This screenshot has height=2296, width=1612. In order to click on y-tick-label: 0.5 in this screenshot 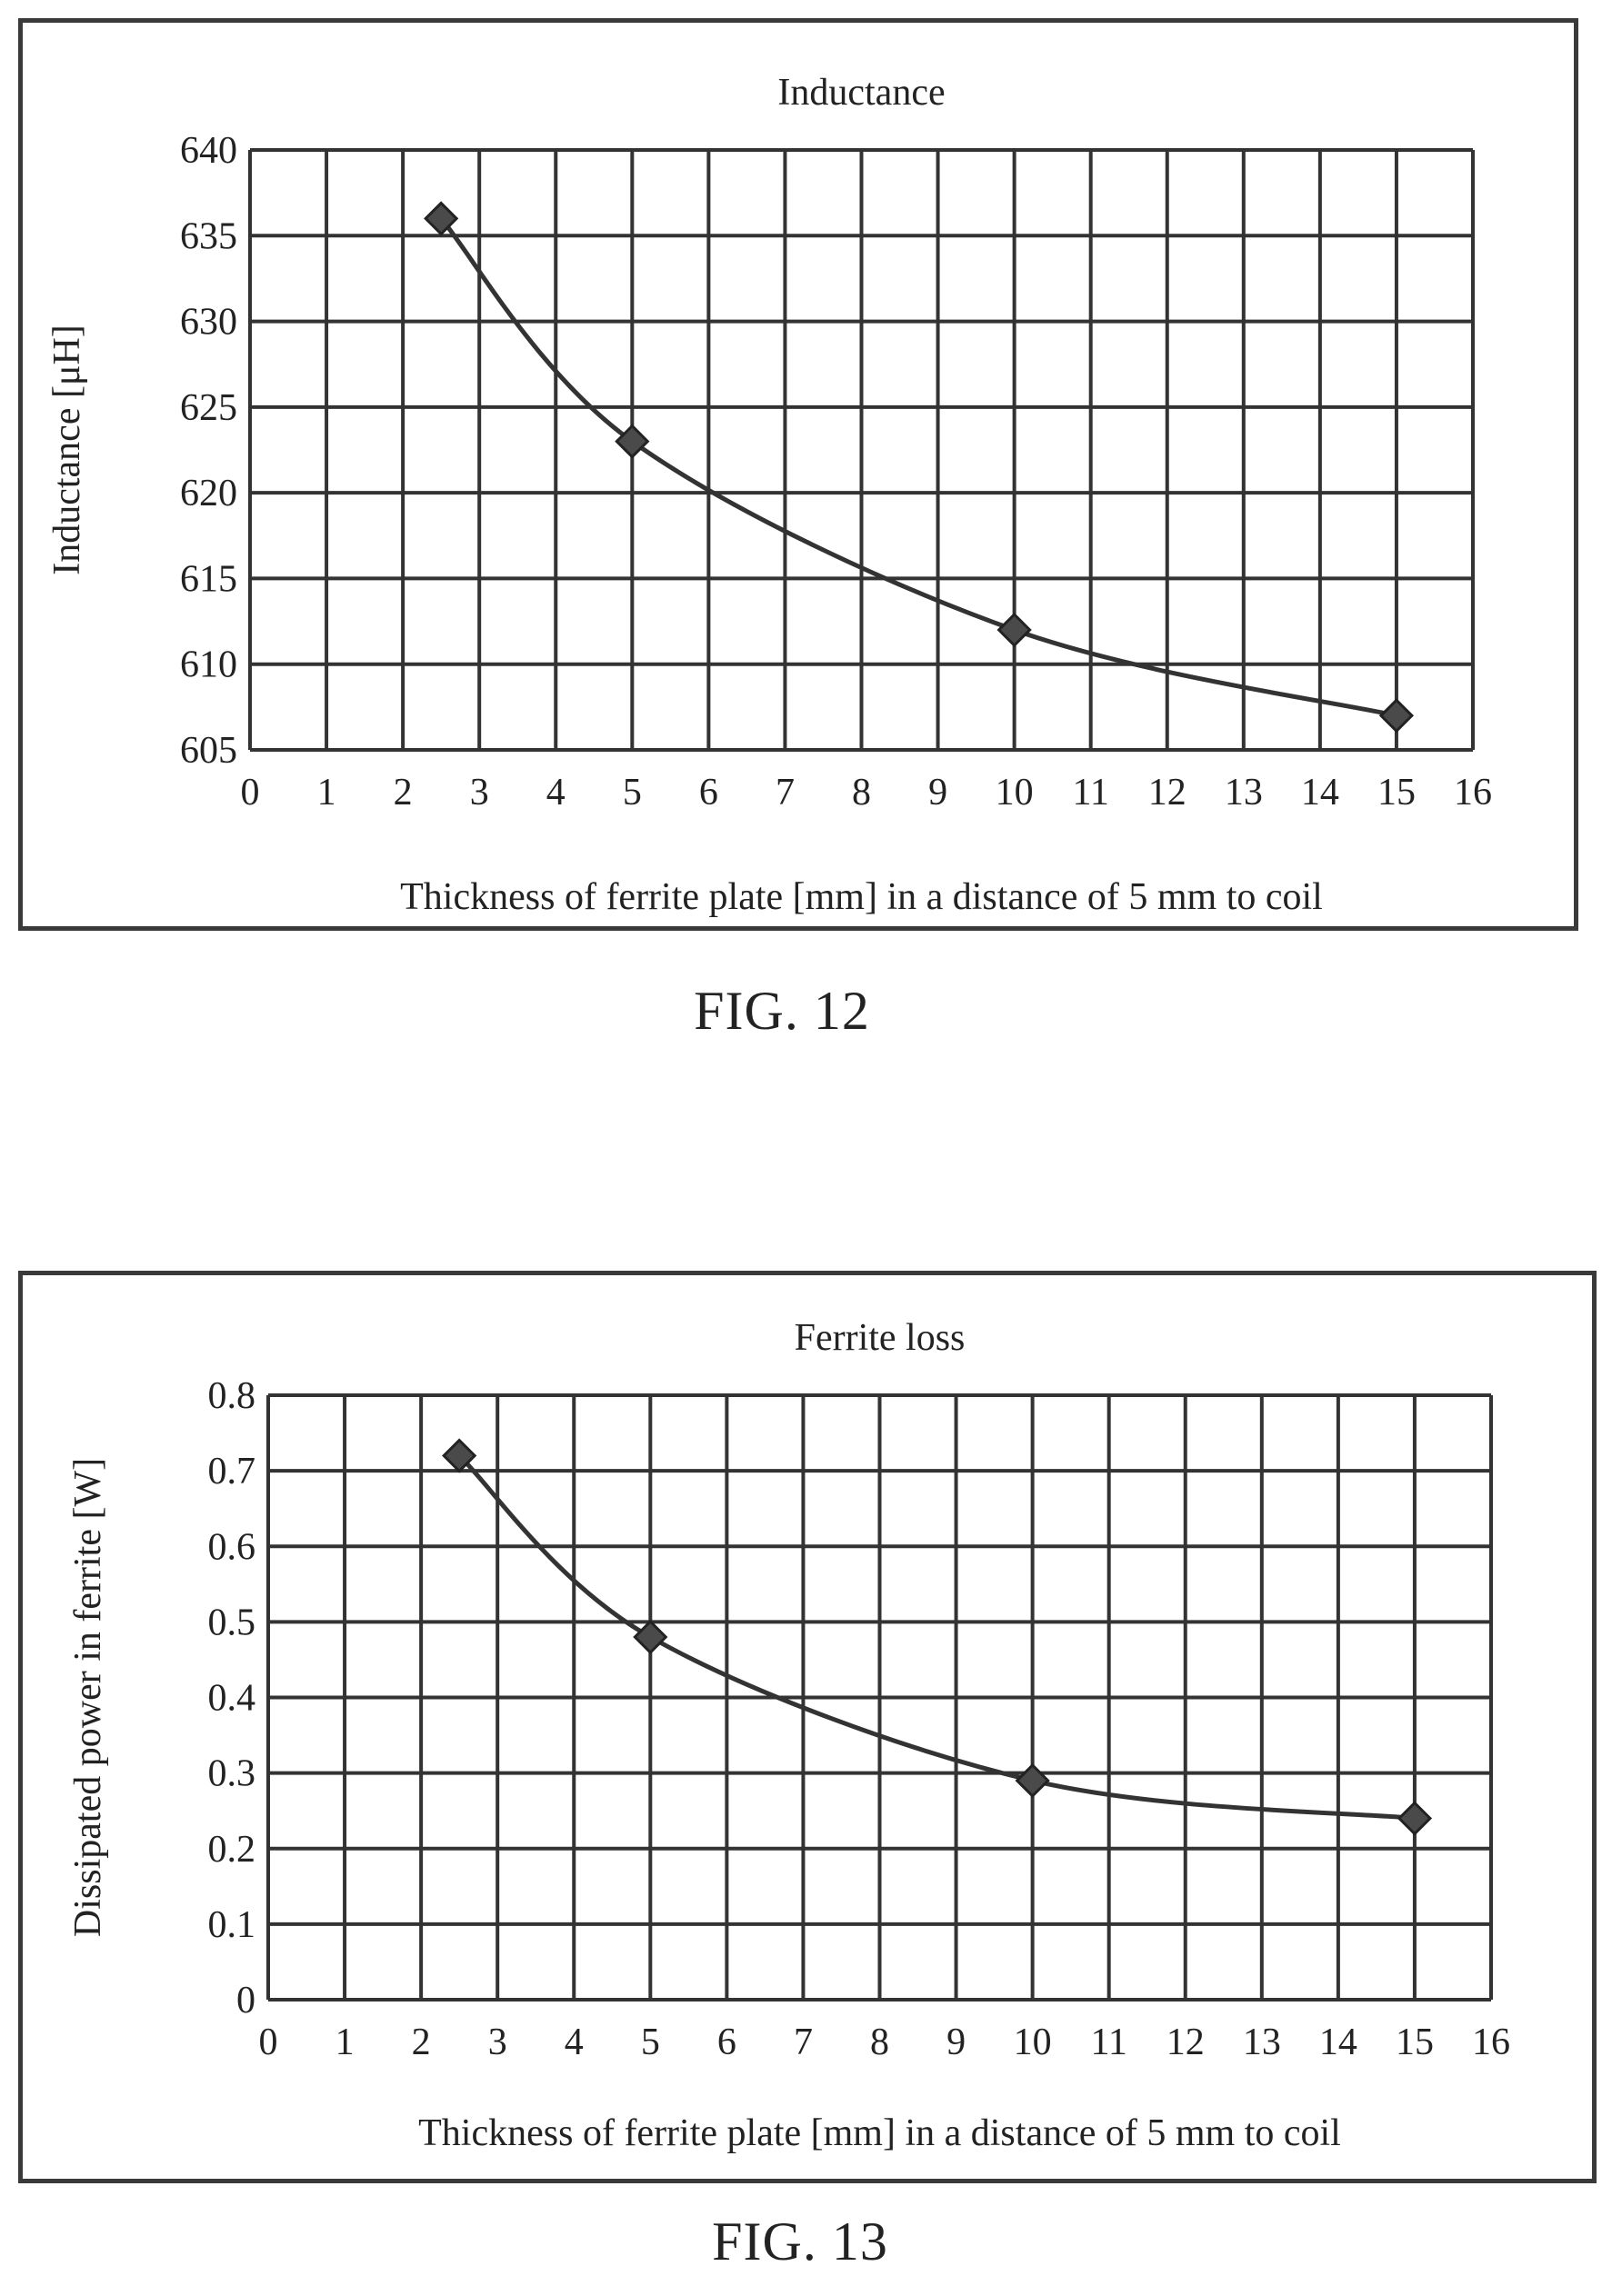, I will do `click(232, 1622)`.